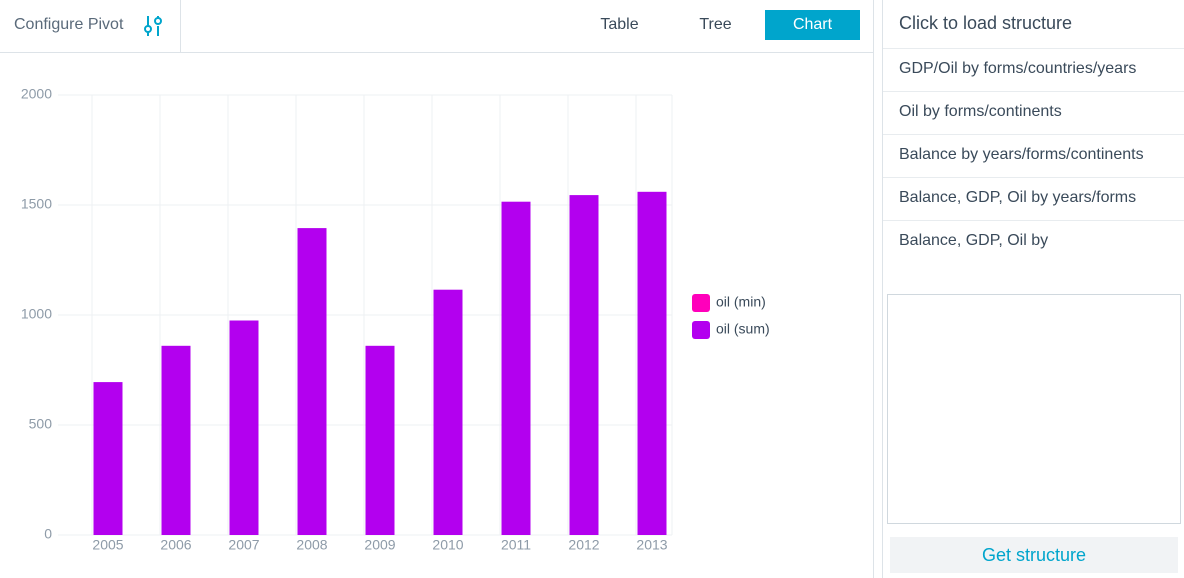 The image size is (1184, 578). Describe the element at coordinates (379, 545) in the screenshot. I see `x-tick-label: 2009` at that location.